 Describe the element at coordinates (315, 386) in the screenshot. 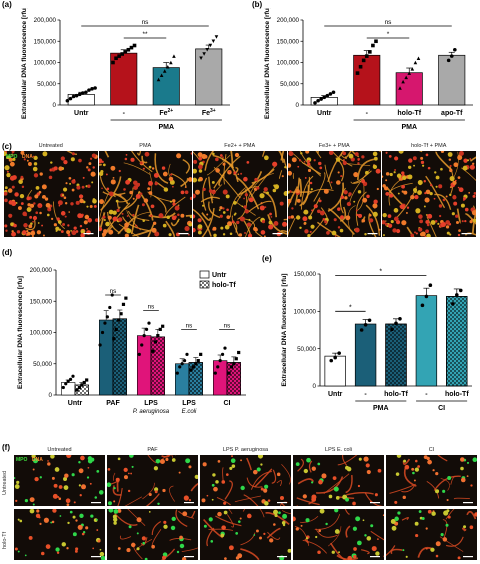

I see `e-ytick-label: 0` at that location.